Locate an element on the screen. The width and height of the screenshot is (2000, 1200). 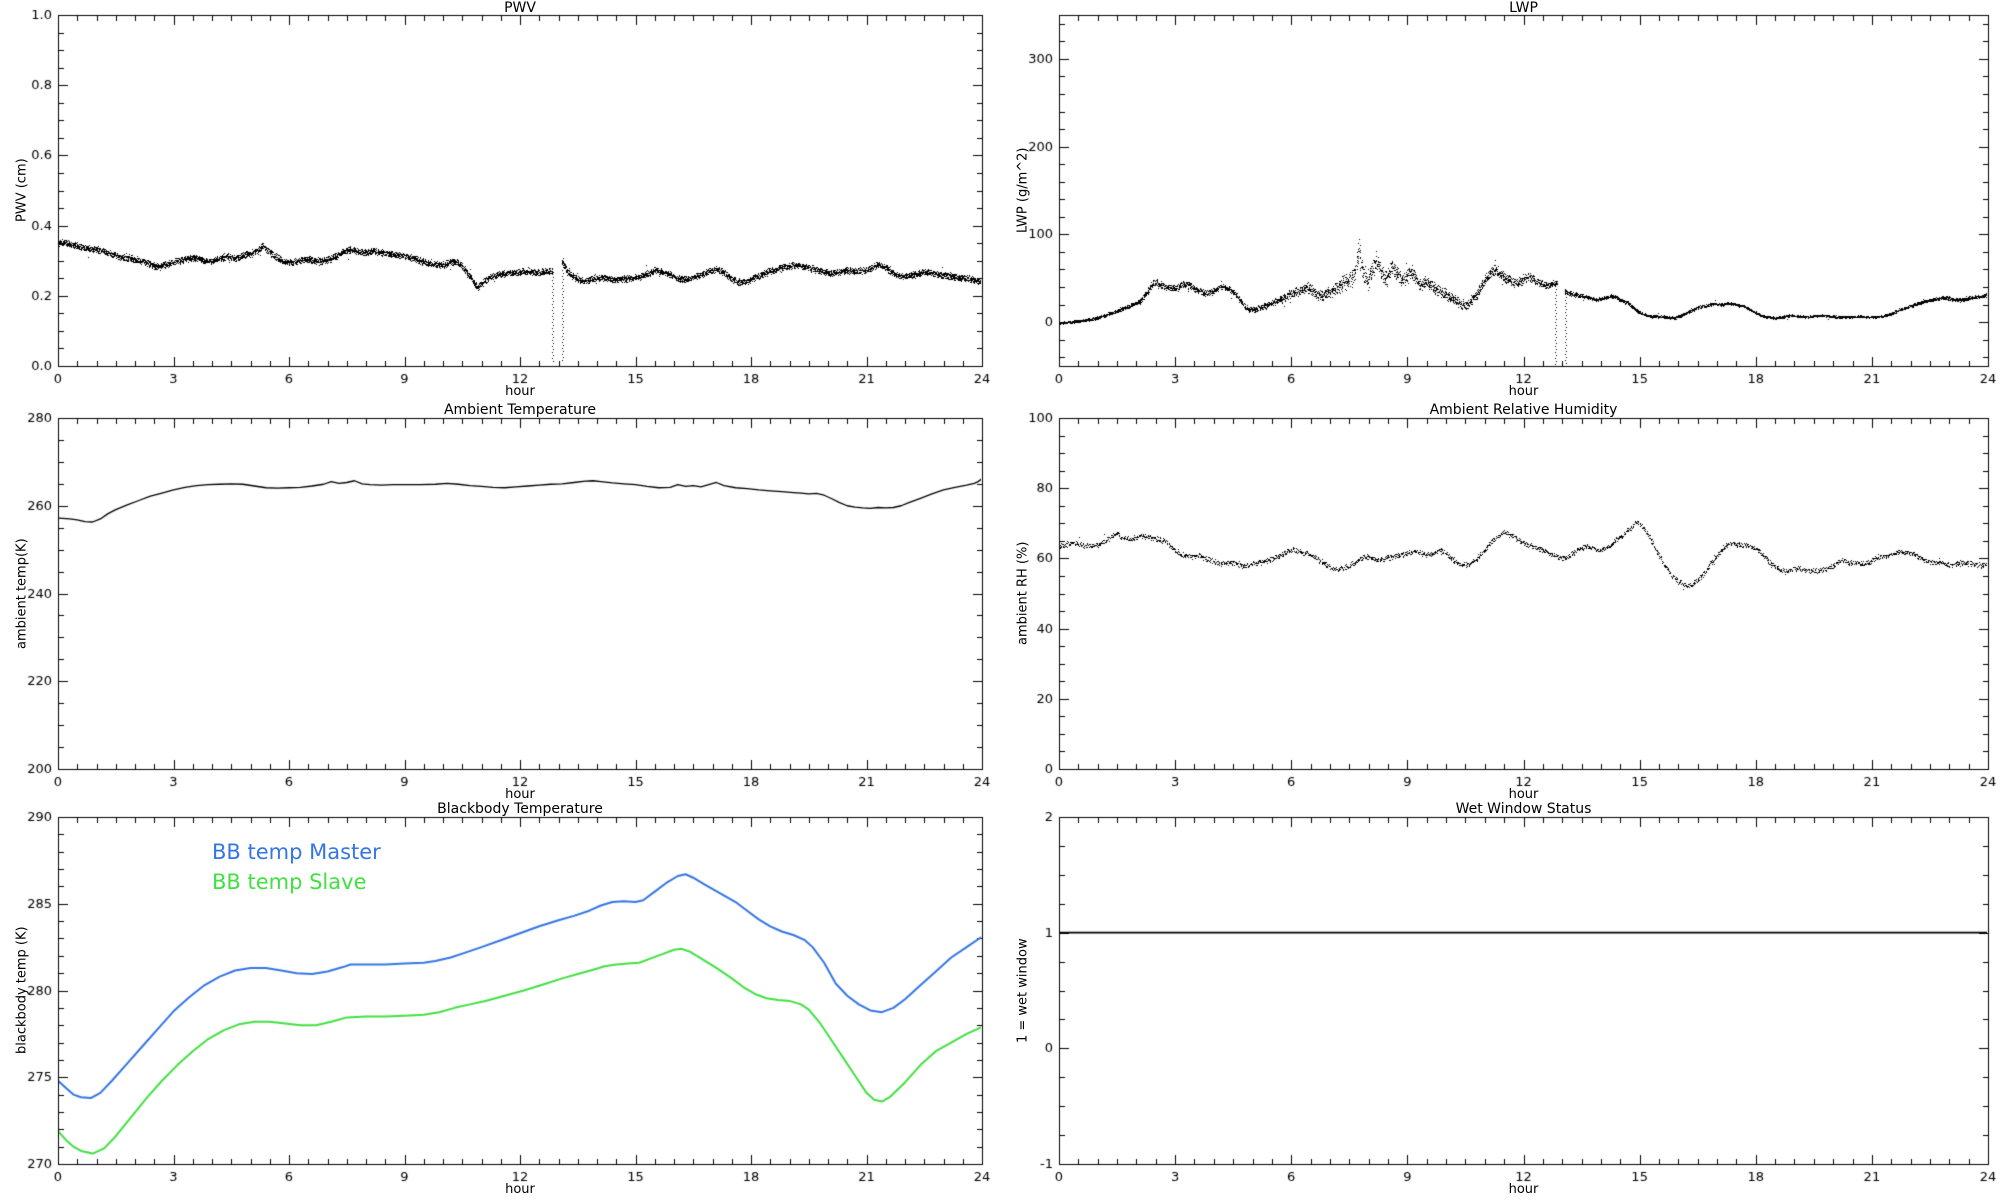
y-axis-label: blackbody temp (K) is located at coordinates (22, 990).